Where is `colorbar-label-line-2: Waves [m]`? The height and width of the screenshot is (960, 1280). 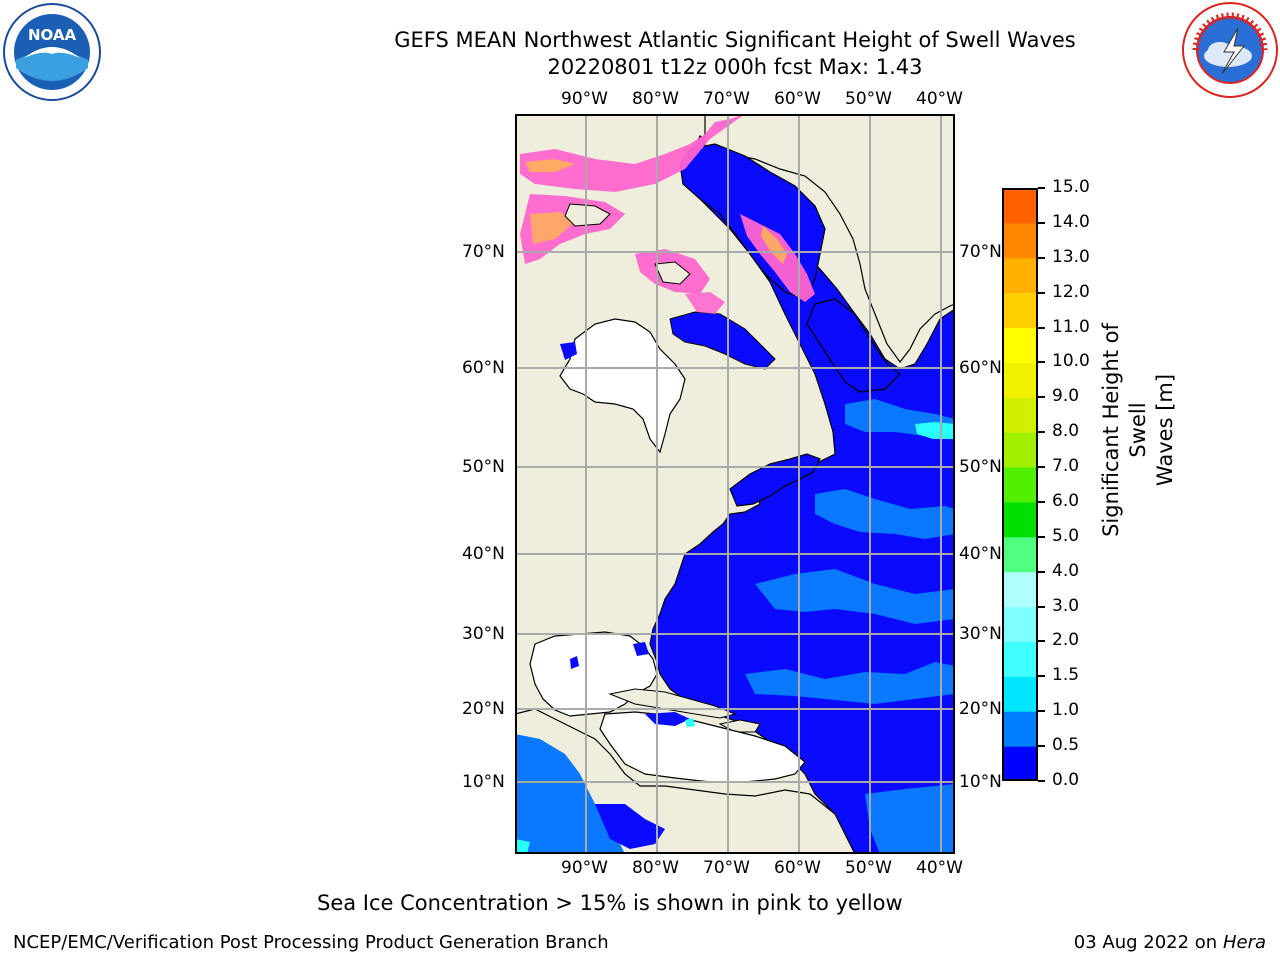 colorbar-label-line-2: Waves [m] is located at coordinates (1165, 430).